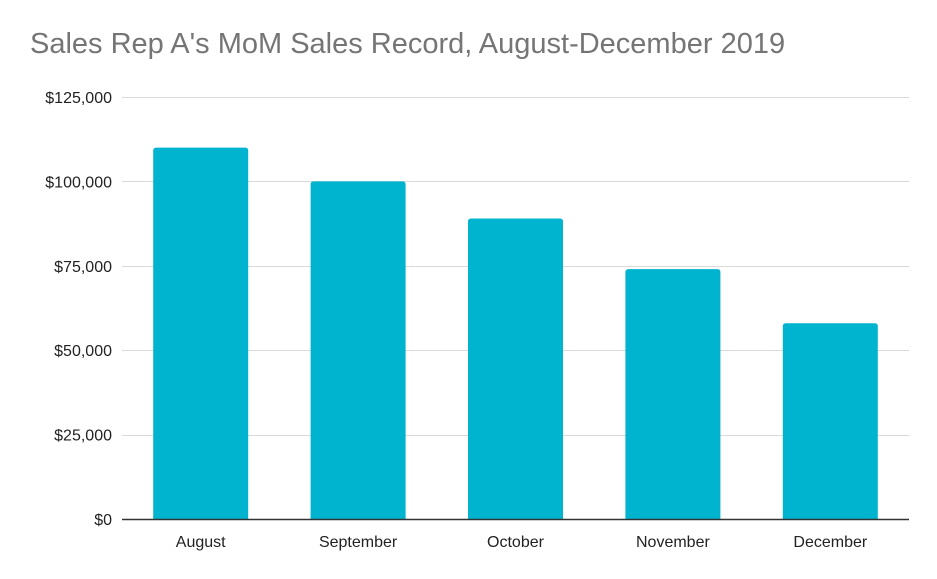 This screenshot has height=579, width=937. I want to click on y-tick-label: $100,000, so click(78, 182).